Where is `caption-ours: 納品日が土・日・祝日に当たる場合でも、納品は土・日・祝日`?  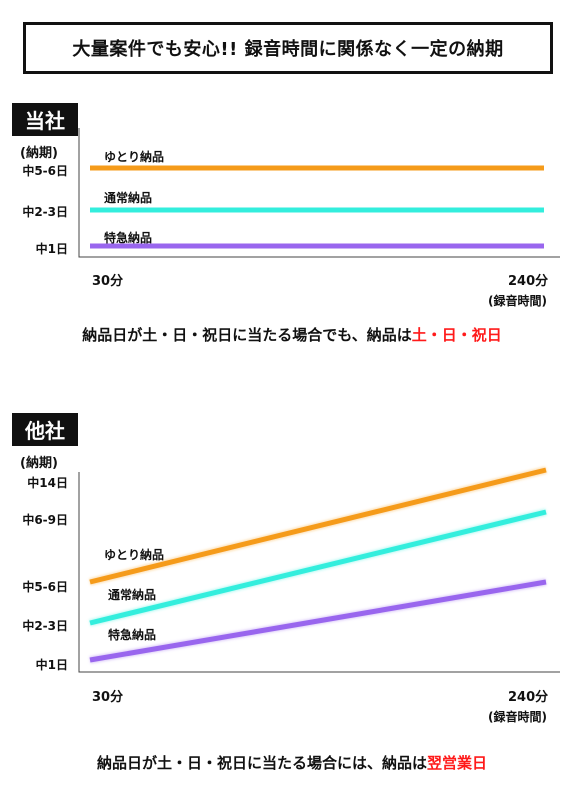
caption-ours: 納品日が土・日・祝日に当たる場合でも、納品は土・日・祝日 is located at coordinates (292, 335).